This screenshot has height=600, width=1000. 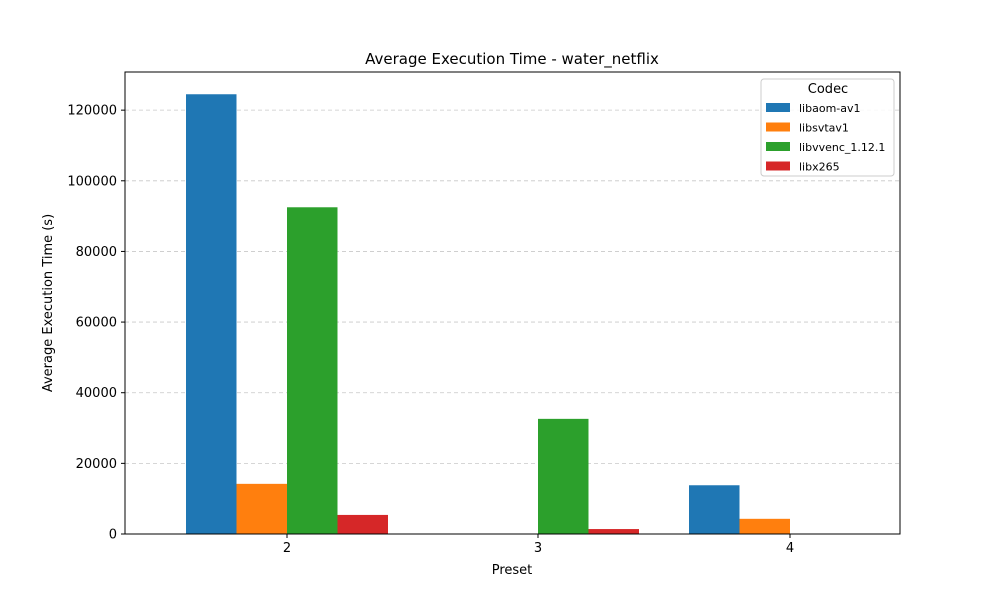 What do you see at coordinates (92, 111) in the screenshot?
I see `y-tick-label: 120000` at bounding box center [92, 111].